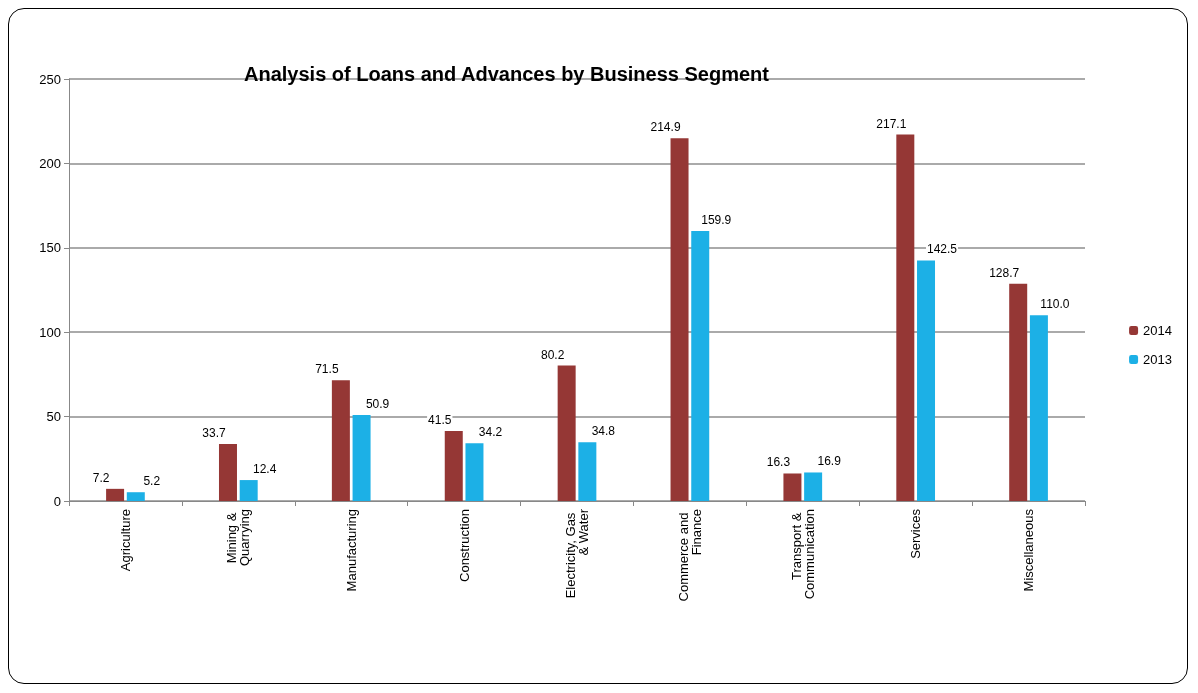 The image size is (1198, 693). I want to click on y-tick-label: 250, so click(50, 79).